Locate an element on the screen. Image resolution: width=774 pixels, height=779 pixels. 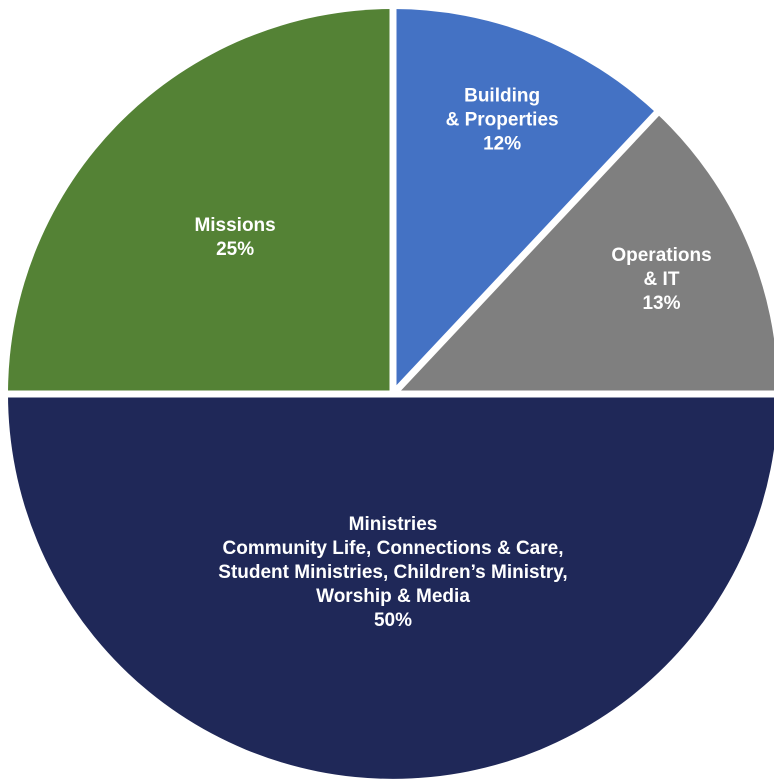
slice-name-line: Community Life, Connections & Care, is located at coordinates (393, 548).